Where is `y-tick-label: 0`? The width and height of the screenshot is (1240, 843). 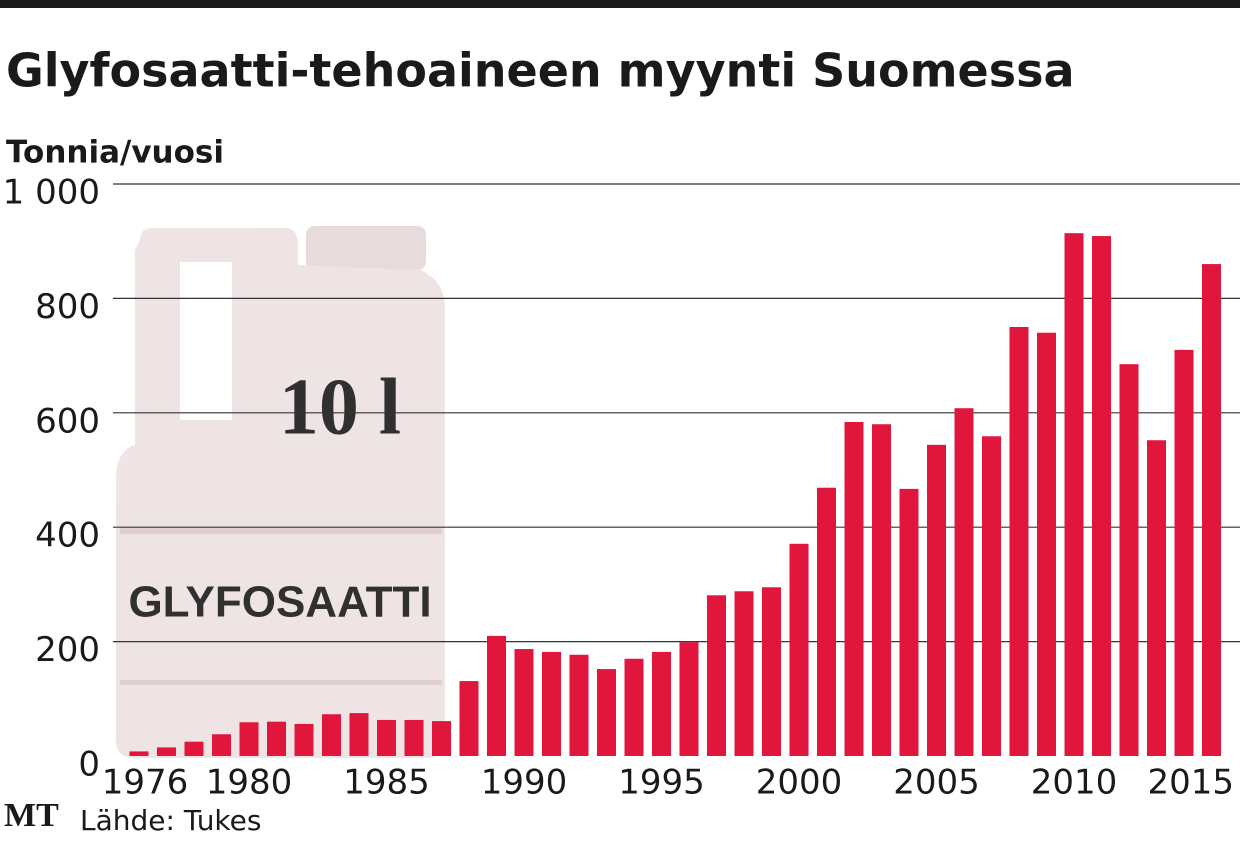
y-tick-label: 0 is located at coordinates (89, 765).